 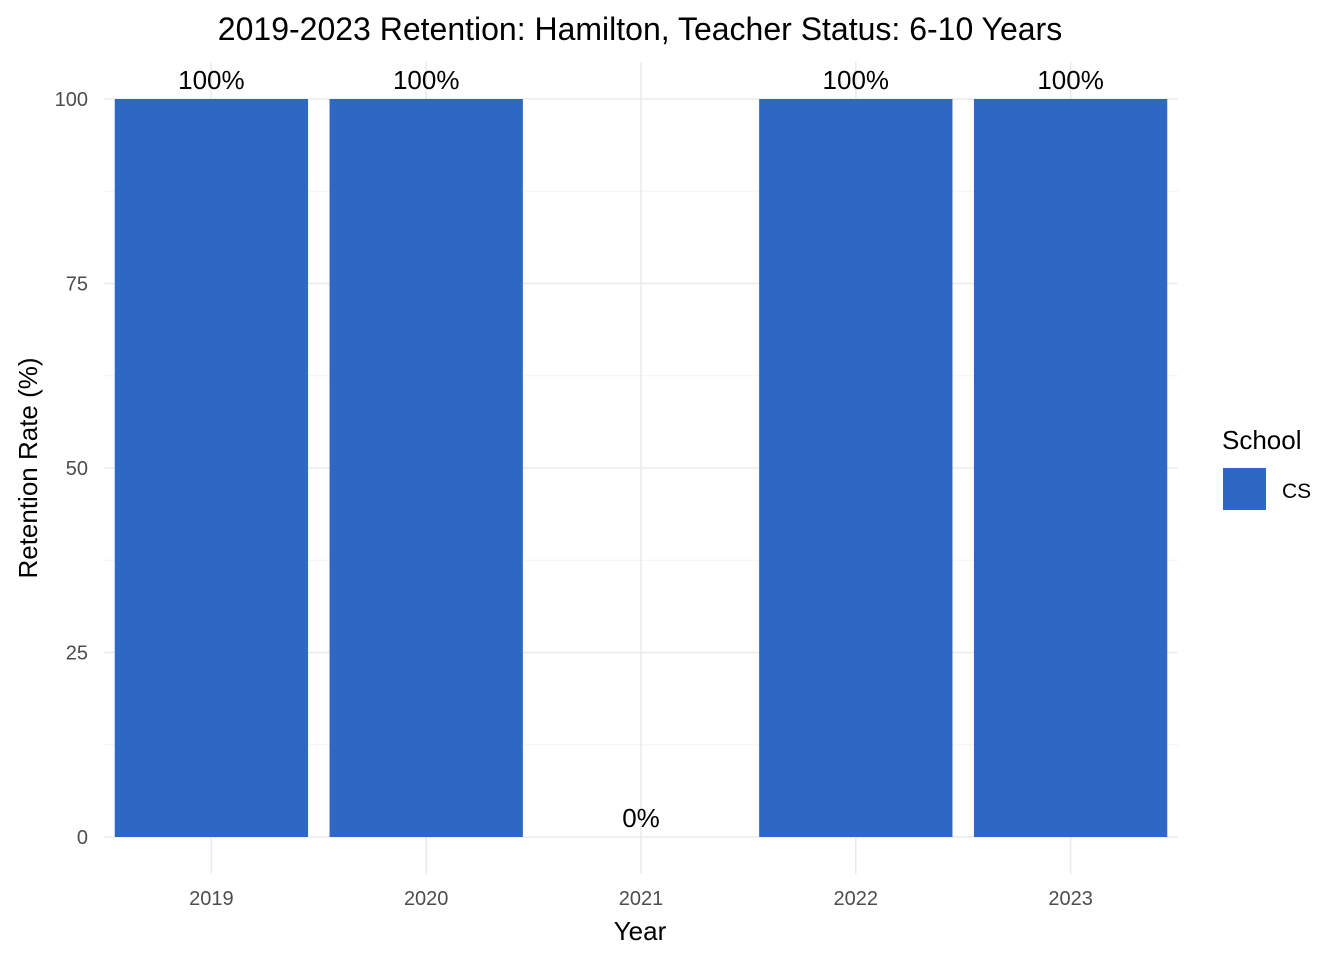 What do you see at coordinates (77, 469) in the screenshot?
I see `y-tick-label: 50` at bounding box center [77, 469].